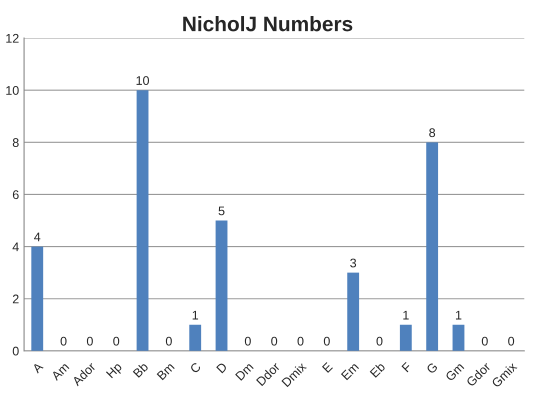 This screenshot has width=535, height=401. Describe the element at coordinates (115, 371) in the screenshot. I see `x-tick-label: Hp` at that location.